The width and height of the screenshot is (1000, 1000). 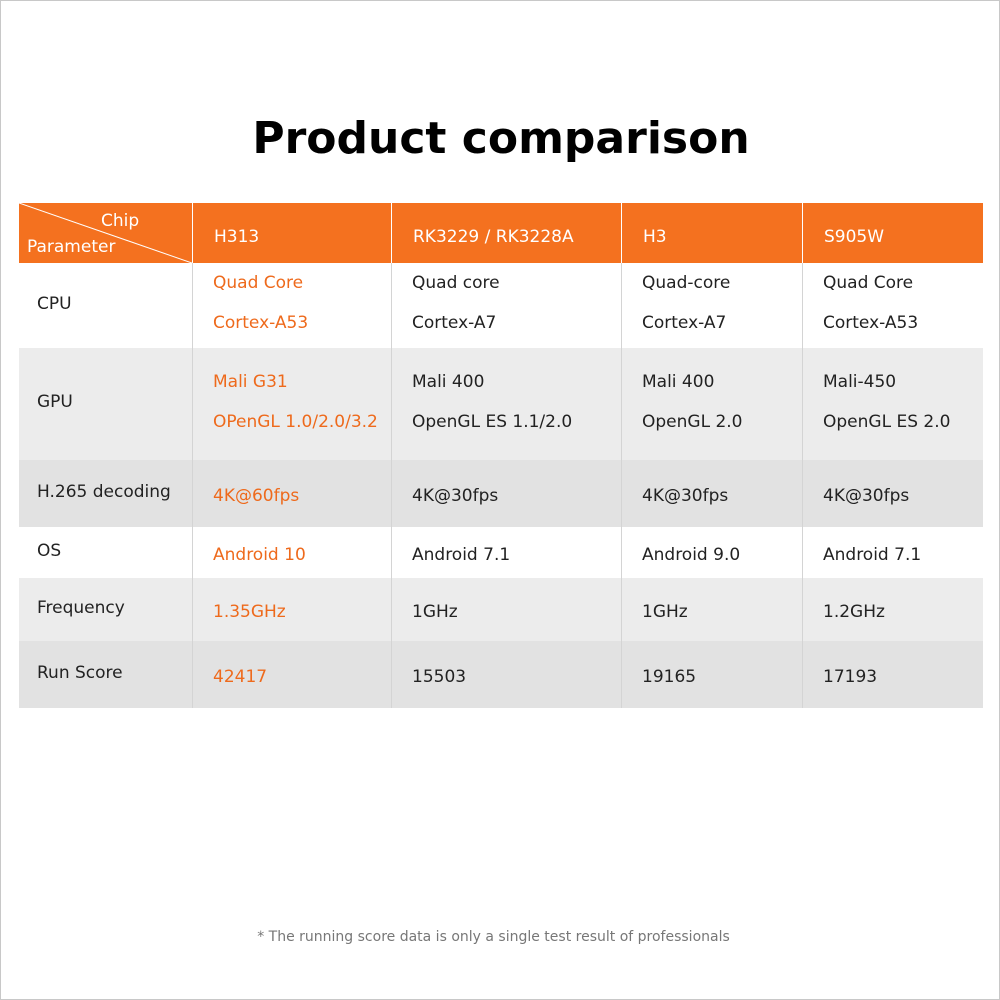 I want to click on column-header: RK3229 / RK3228A, so click(x=493, y=237).